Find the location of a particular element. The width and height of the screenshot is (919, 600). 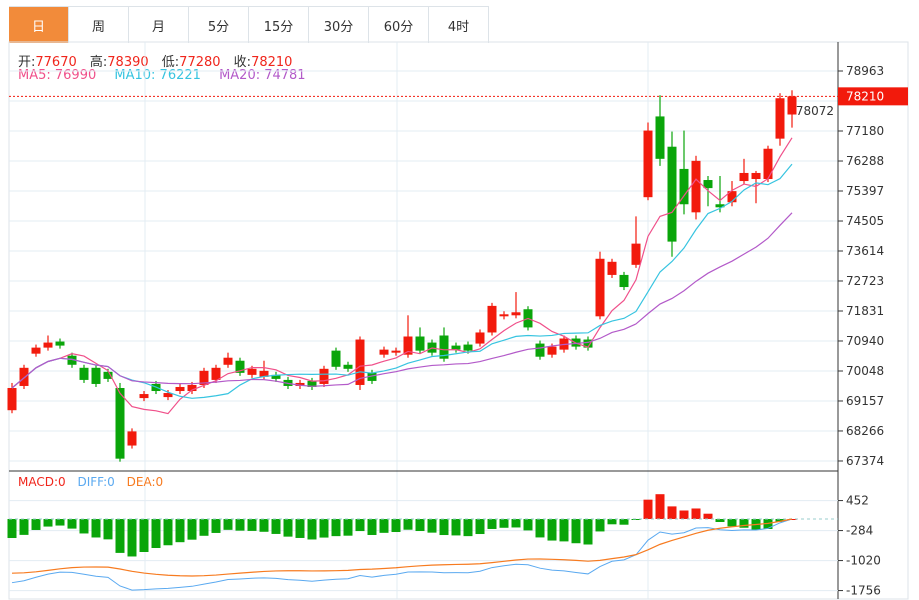

price-tick-label: 69157 is located at coordinates (865, 401).